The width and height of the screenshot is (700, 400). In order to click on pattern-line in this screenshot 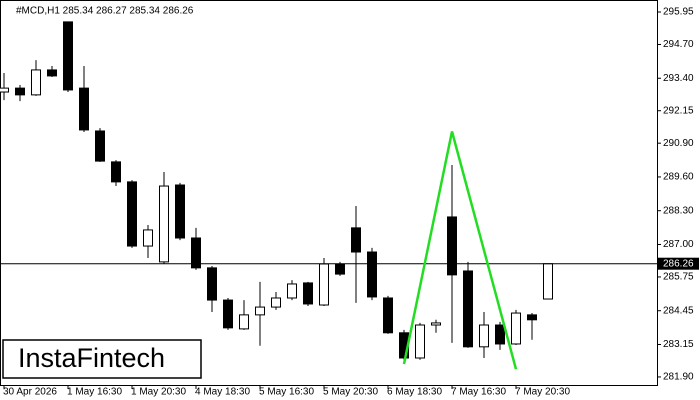, I will do `click(460, 250)`.